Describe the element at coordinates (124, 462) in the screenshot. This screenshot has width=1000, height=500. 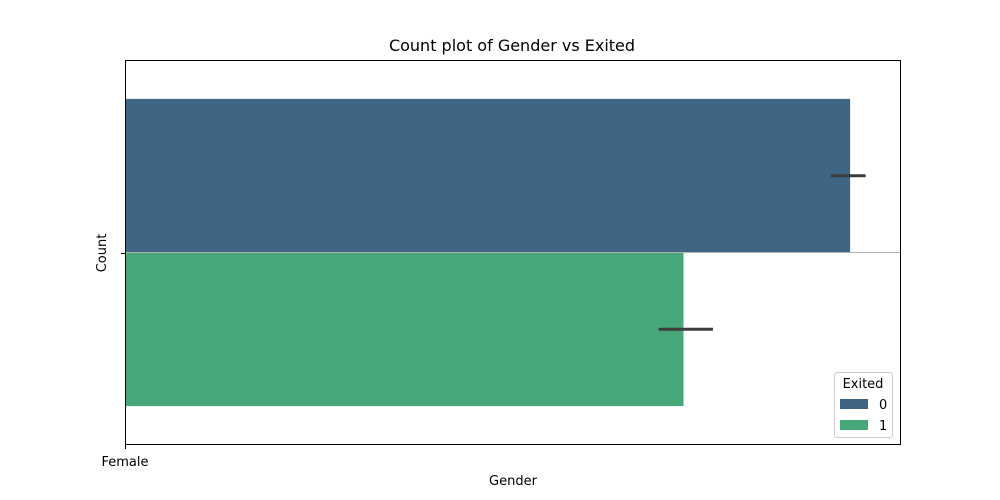
I see `x-tick-label: Female` at that location.